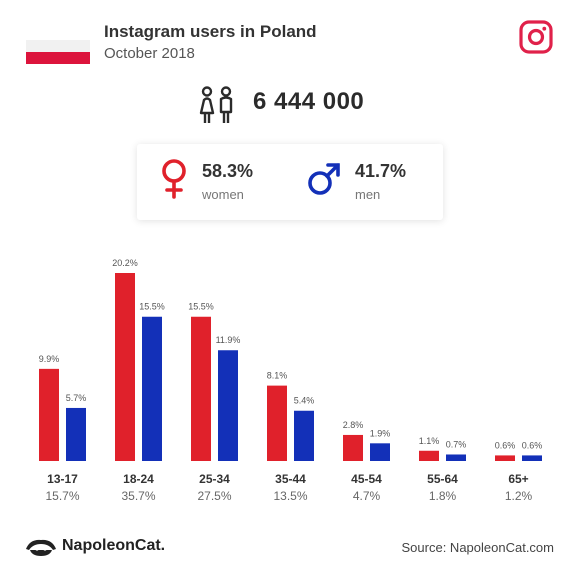 The height and width of the screenshot is (580, 580). What do you see at coordinates (41, 547) in the screenshot?
I see `napoleoncat-logo-icon` at bounding box center [41, 547].